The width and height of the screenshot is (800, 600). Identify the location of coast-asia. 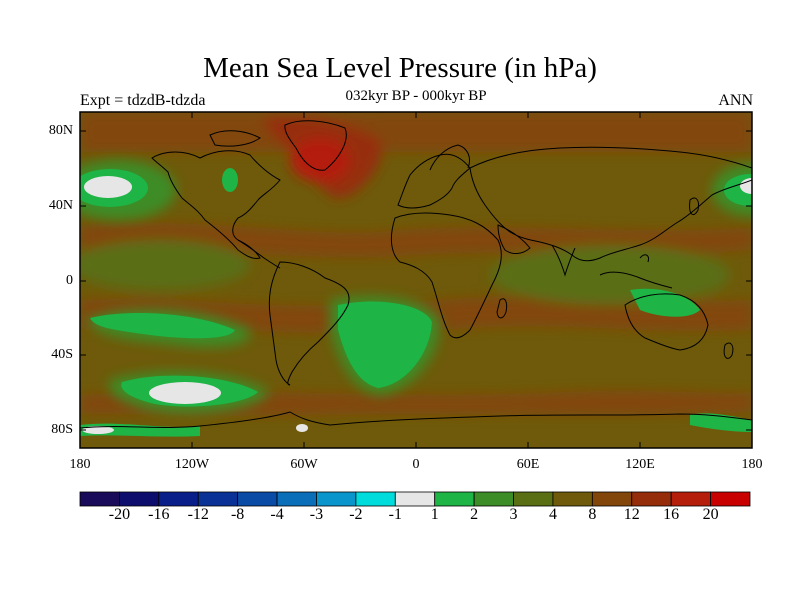
(610, 204).